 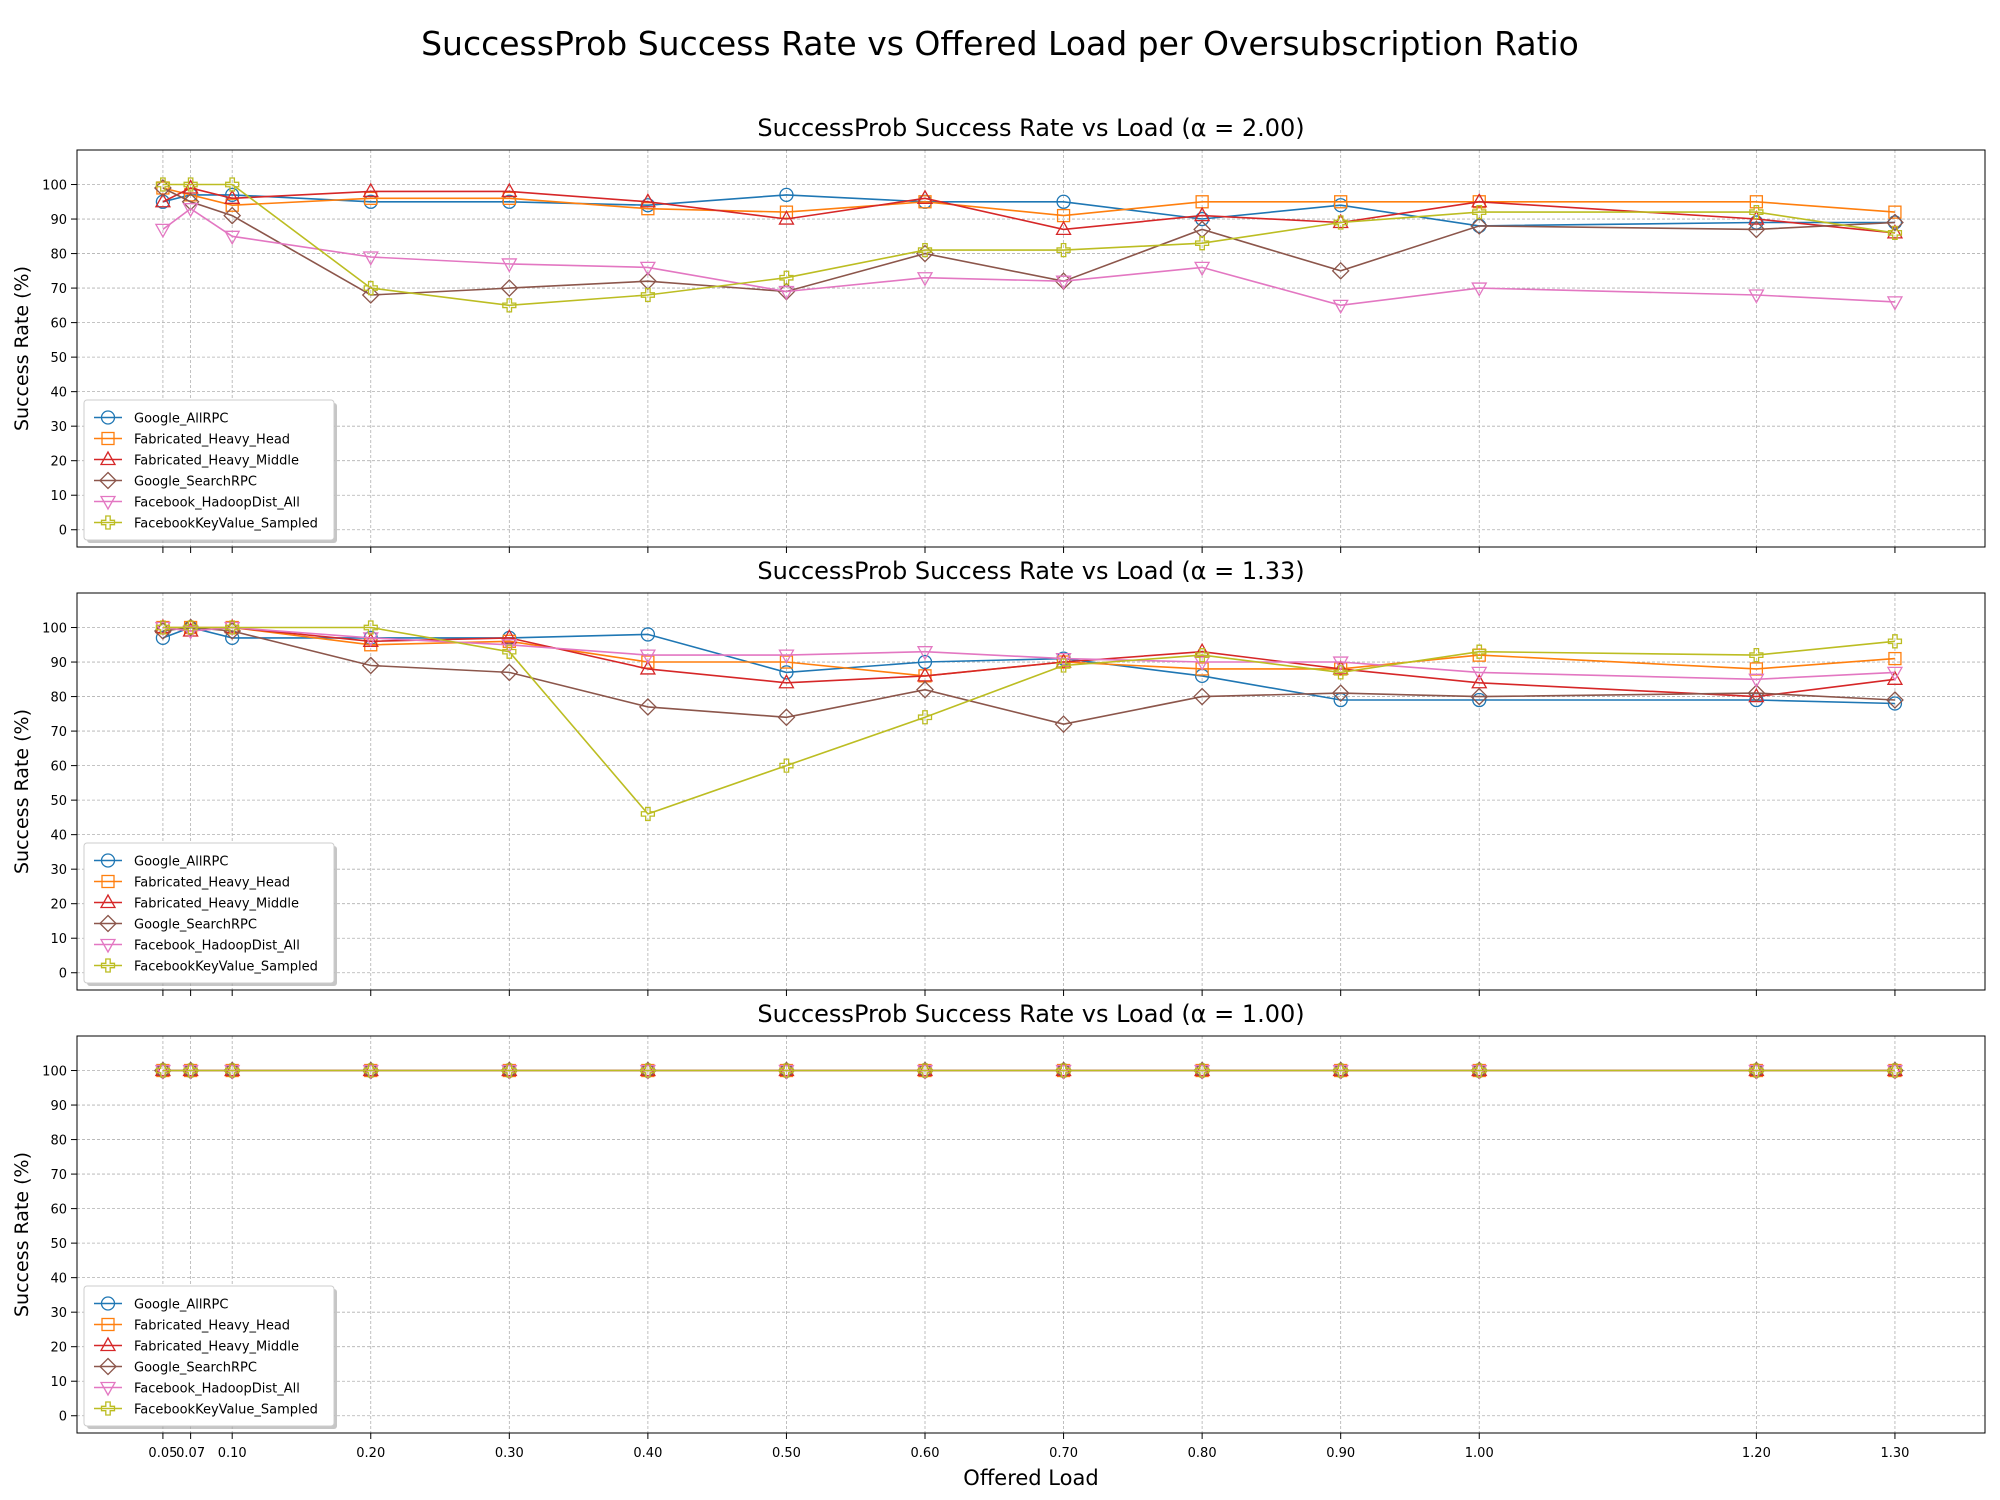 I want to click on y-tick-label: 0, so click(x=63, y=974).